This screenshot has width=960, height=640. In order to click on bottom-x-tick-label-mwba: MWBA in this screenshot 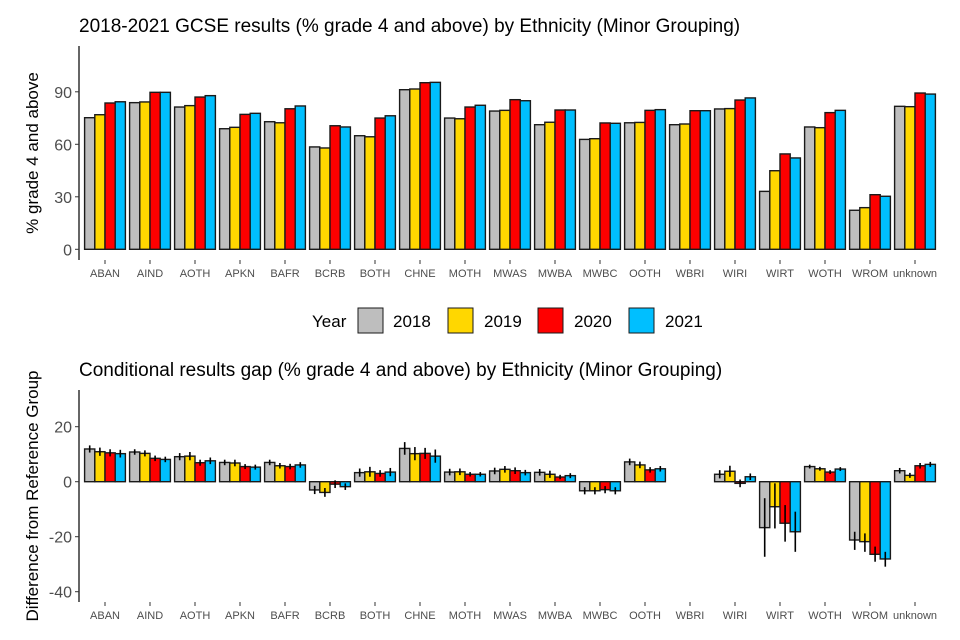, I will do `click(555, 616)`.